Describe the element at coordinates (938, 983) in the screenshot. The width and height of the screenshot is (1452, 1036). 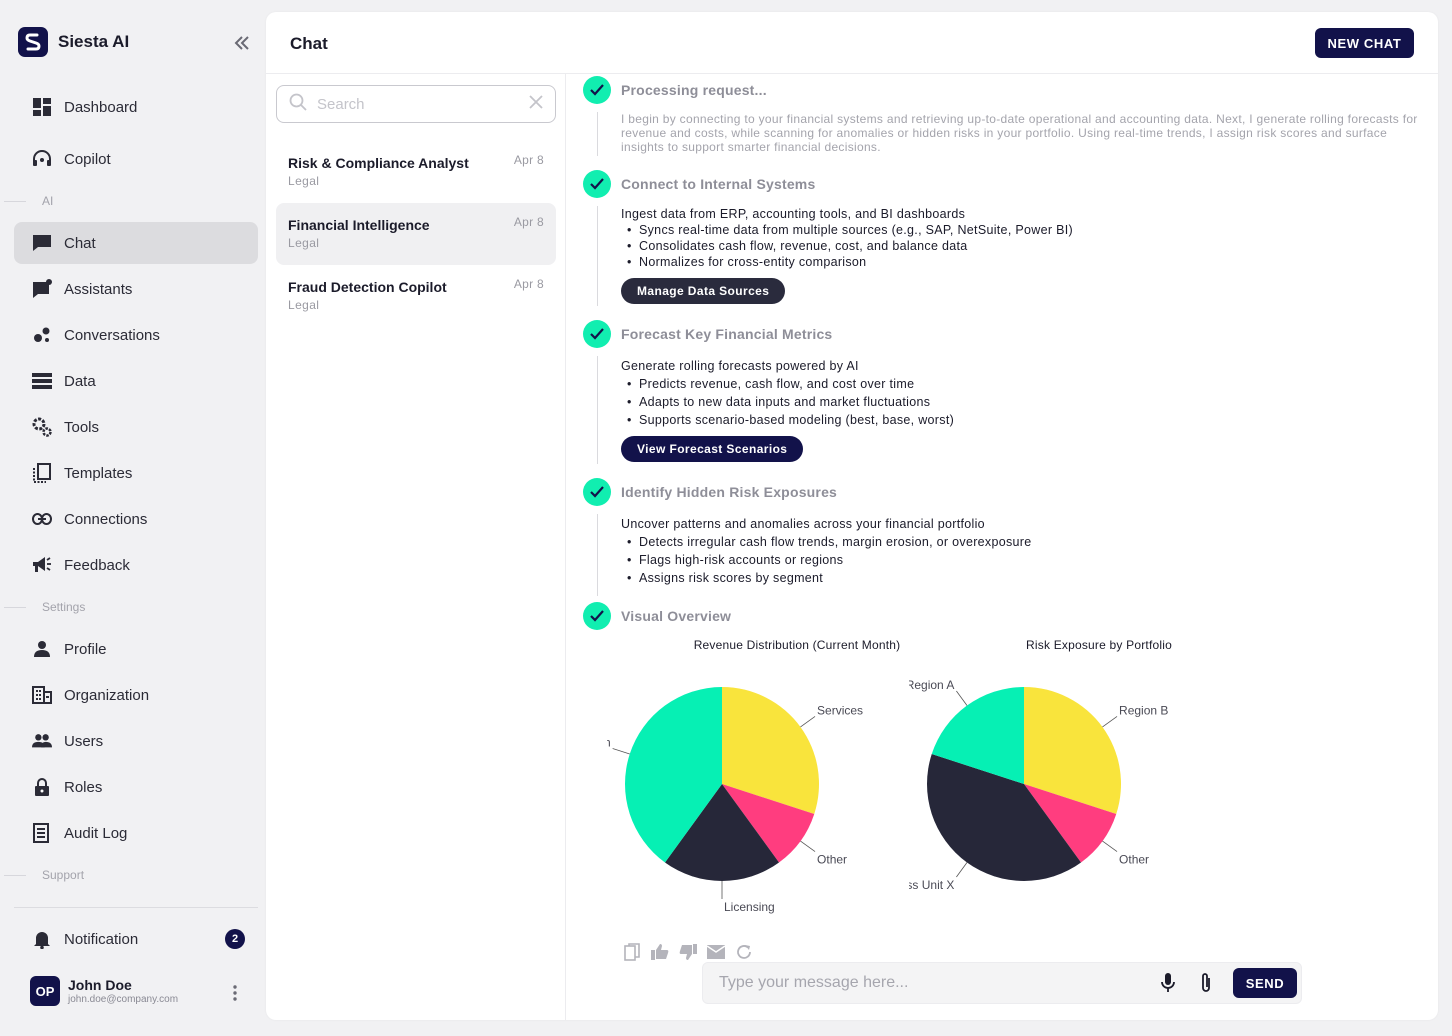
I see `message-input` at that location.